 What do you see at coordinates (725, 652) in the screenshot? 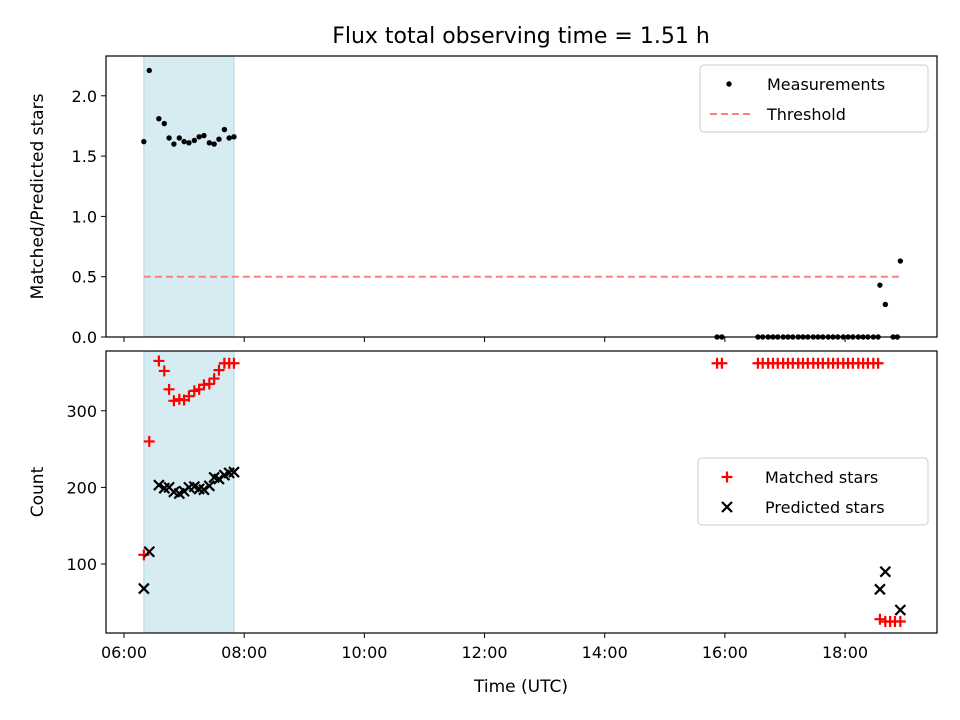
I see `x-tick-label: 16:00` at bounding box center [725, 652].